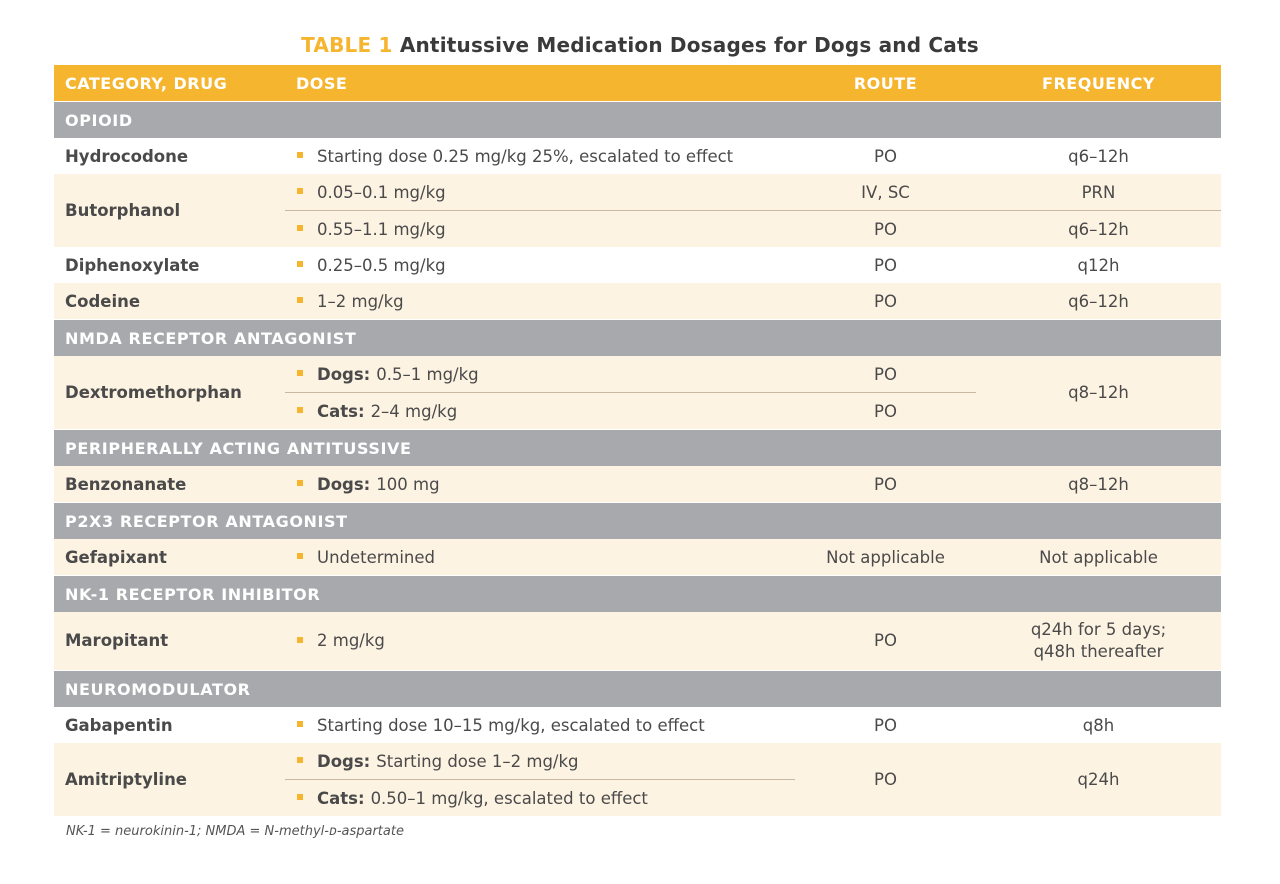  I want to click on header-dose: DOSE, so click(540, 83).